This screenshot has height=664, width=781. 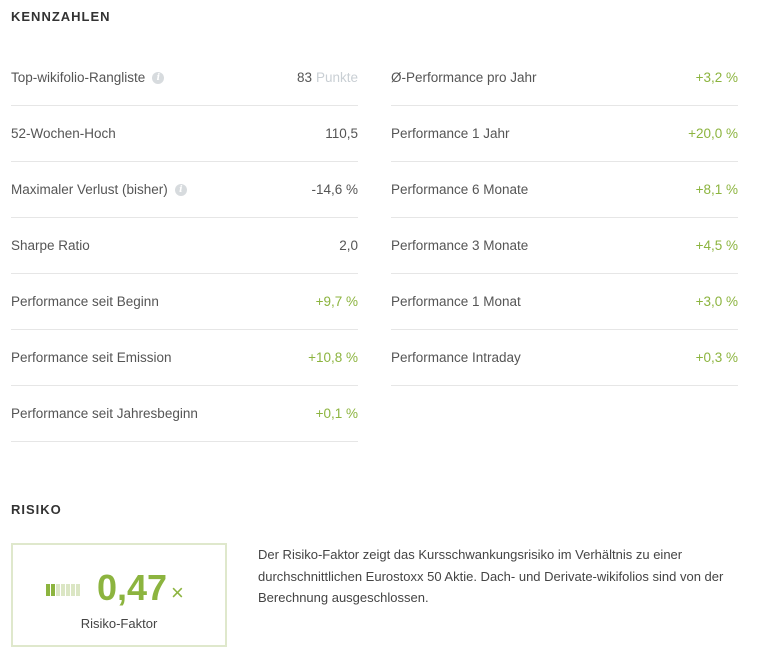 I want to click on kennzahl-row: Performance 1 Monat +3,0 %, so click(x=564, y=302).